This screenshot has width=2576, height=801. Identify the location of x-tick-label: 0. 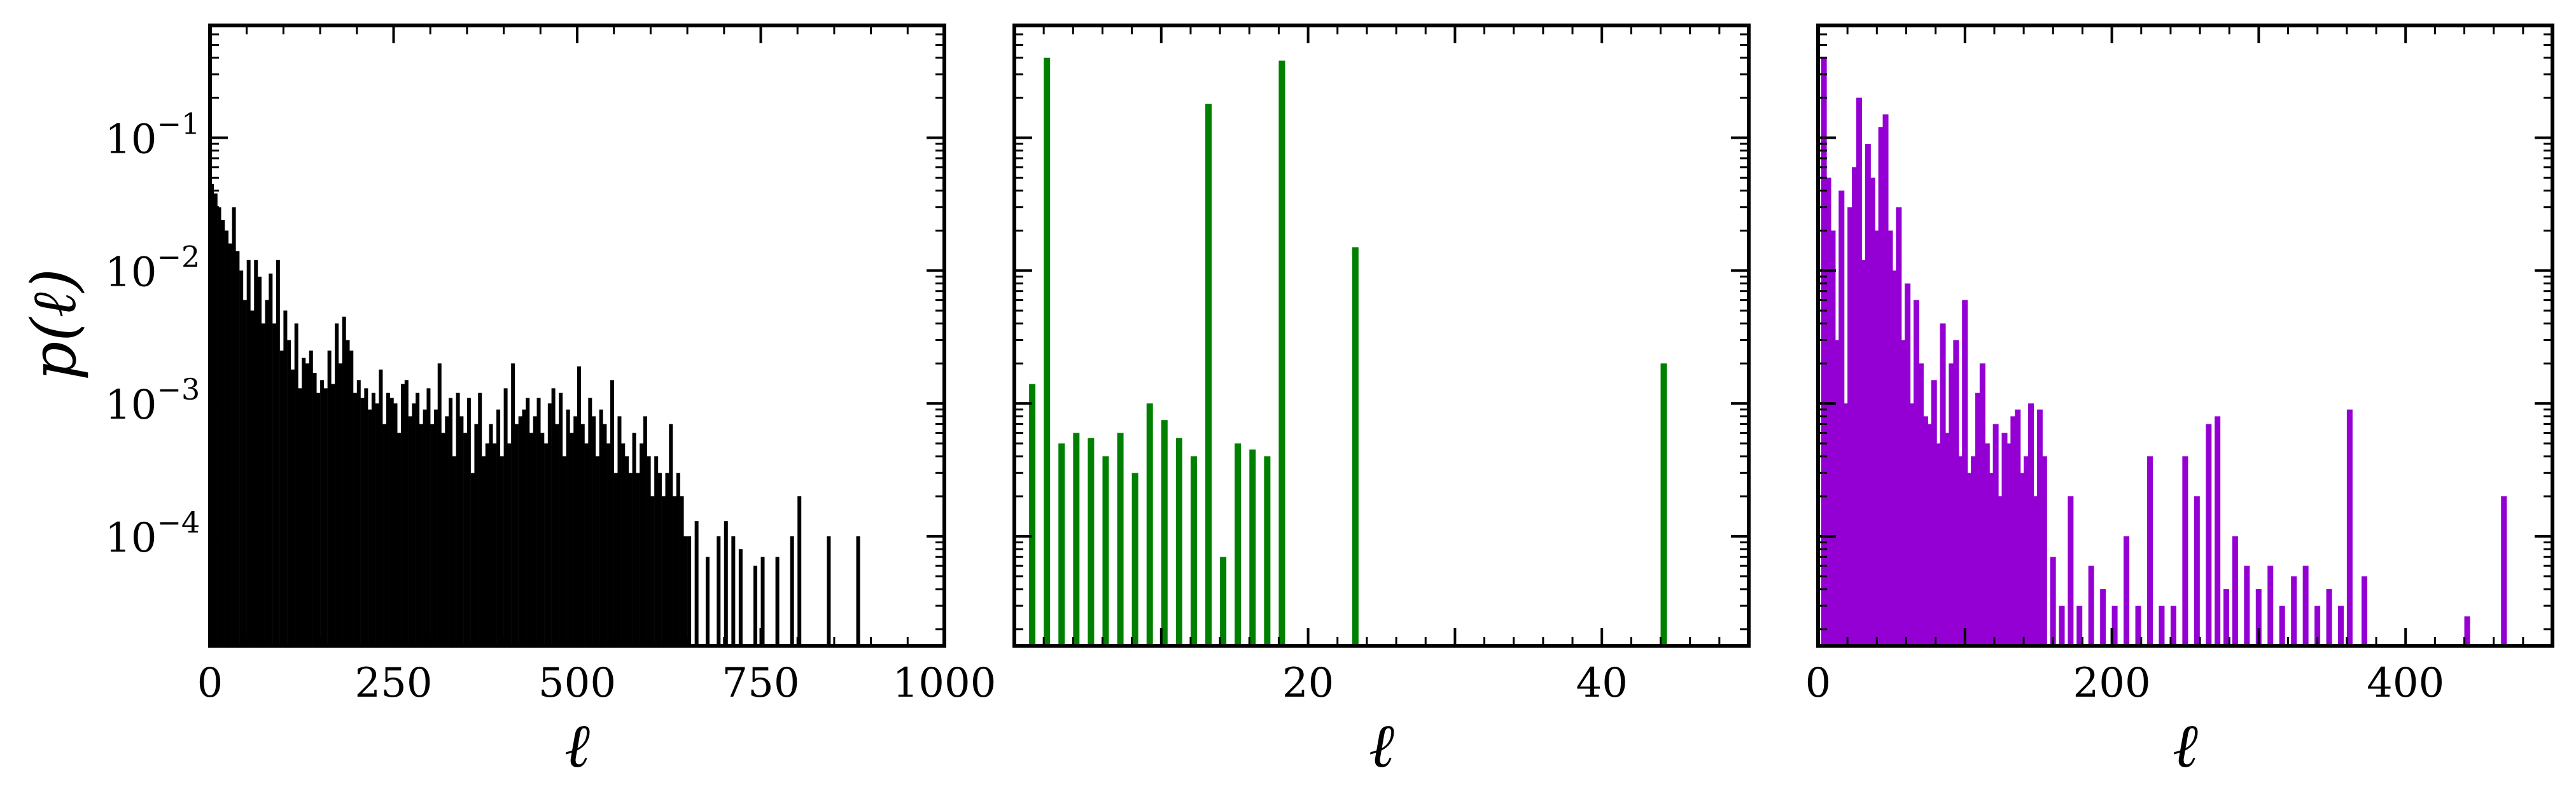
(1818, 683).